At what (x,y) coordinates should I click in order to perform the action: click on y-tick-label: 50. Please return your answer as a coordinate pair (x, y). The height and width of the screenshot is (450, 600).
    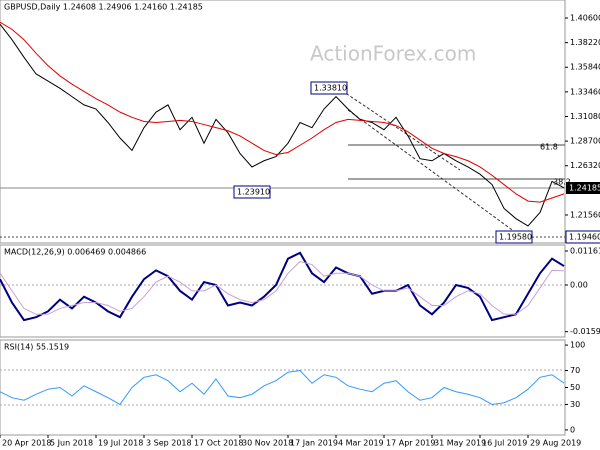
    Looking at the image, I should click on (575, 387).